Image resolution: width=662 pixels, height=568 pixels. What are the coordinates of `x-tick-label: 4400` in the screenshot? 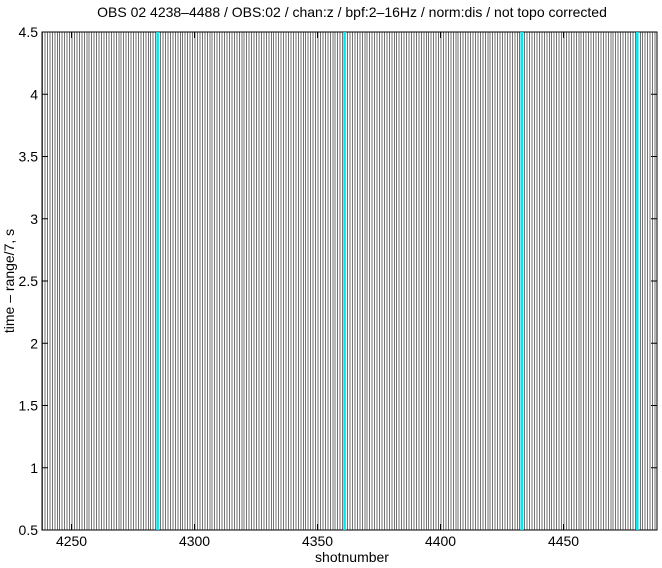 It's located at (440, 541).